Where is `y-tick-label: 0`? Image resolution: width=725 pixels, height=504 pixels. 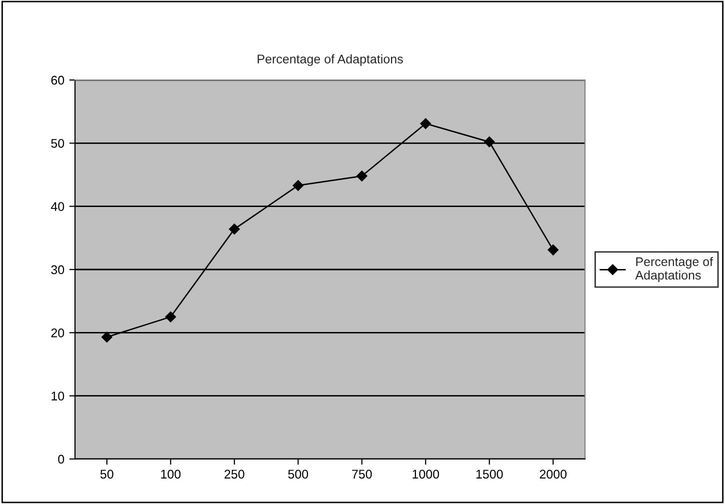
y-tick-label: 0 is located at coordinates (61, 459).